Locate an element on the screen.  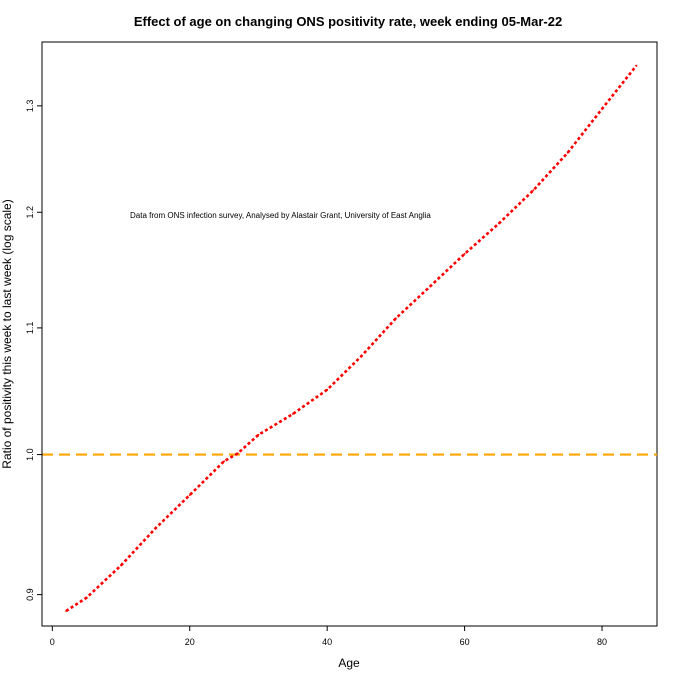
x-axis-label: Age is located at coordinates (349, 663).